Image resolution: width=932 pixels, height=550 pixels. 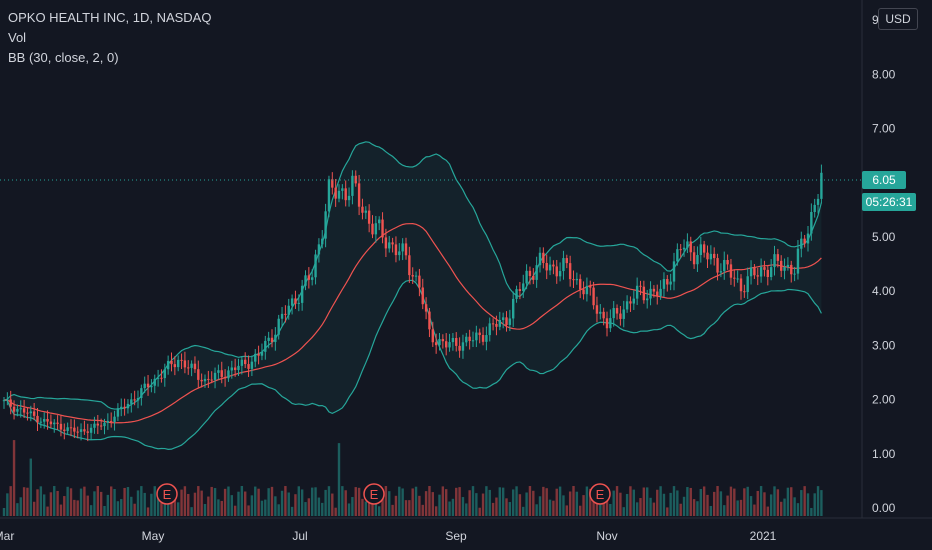 What do you see at coordinates (299, 536) in the screenshot?
I see `time-tick-label: Jul` at bounding box center [299, 536].